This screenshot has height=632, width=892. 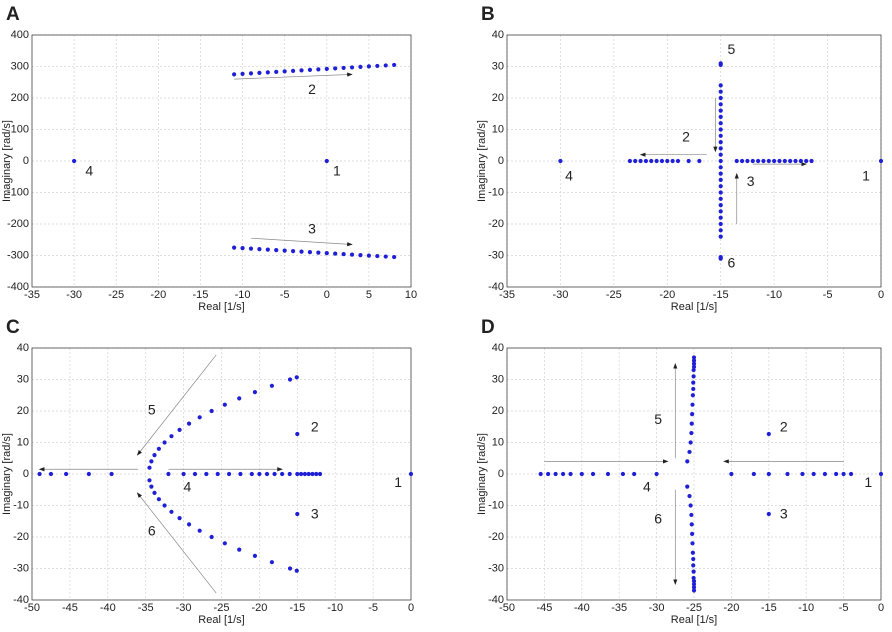 I want to click on x-tick-label: -45, so click(x=70, y=608).